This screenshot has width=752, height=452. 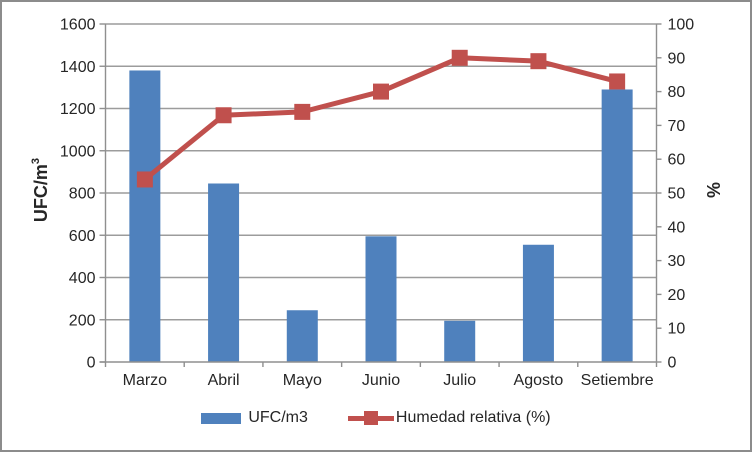 I want to click on right-axis-tick-label: 30, so click(x=677, y=261).